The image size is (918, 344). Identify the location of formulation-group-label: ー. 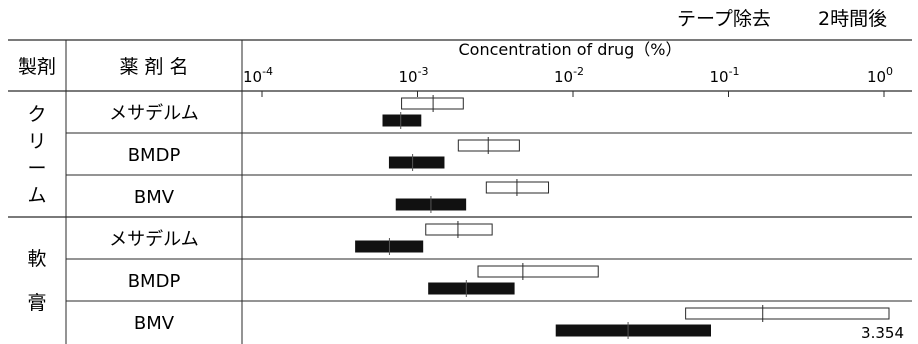
(36, 169).